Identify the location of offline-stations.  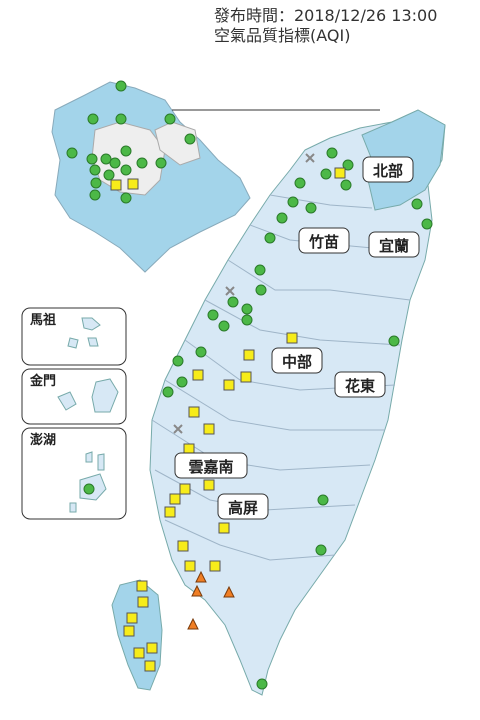
(244, 293).